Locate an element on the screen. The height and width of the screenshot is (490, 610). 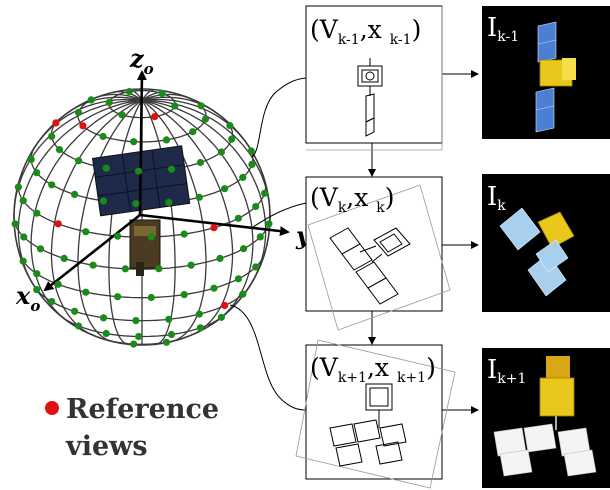
legend: Reference views is located at coordinates (132, 428).